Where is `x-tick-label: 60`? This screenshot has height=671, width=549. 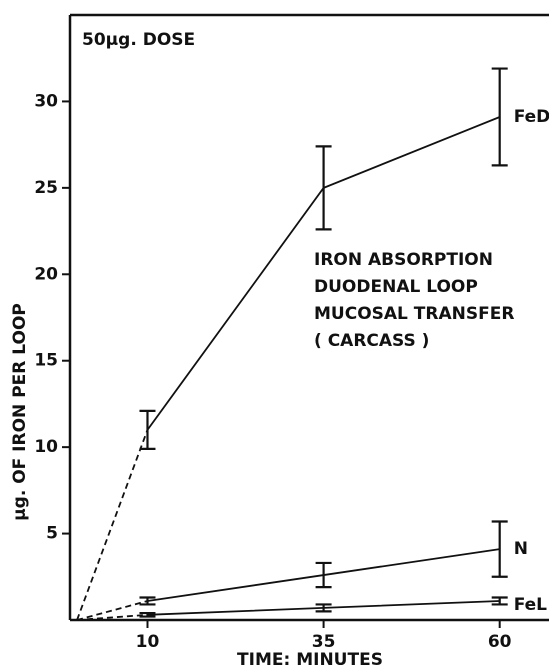 x-tick-label: 60 is located at coordinates (500, 642).